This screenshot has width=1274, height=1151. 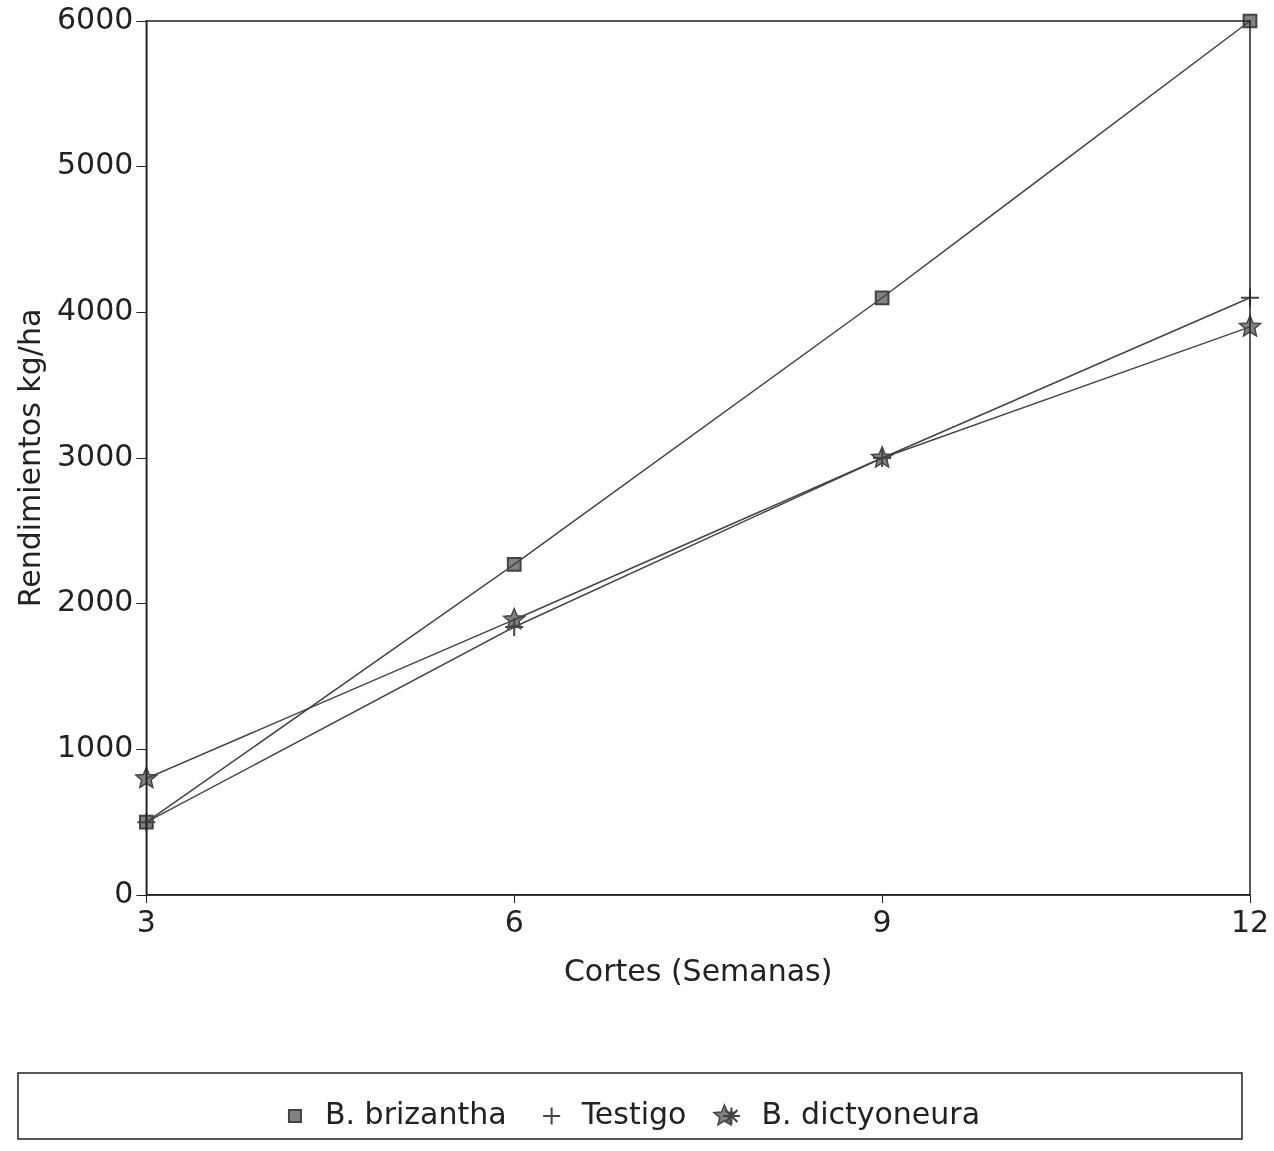 I want to click on legend-label: Testigo, so click(x=633, y=1113).